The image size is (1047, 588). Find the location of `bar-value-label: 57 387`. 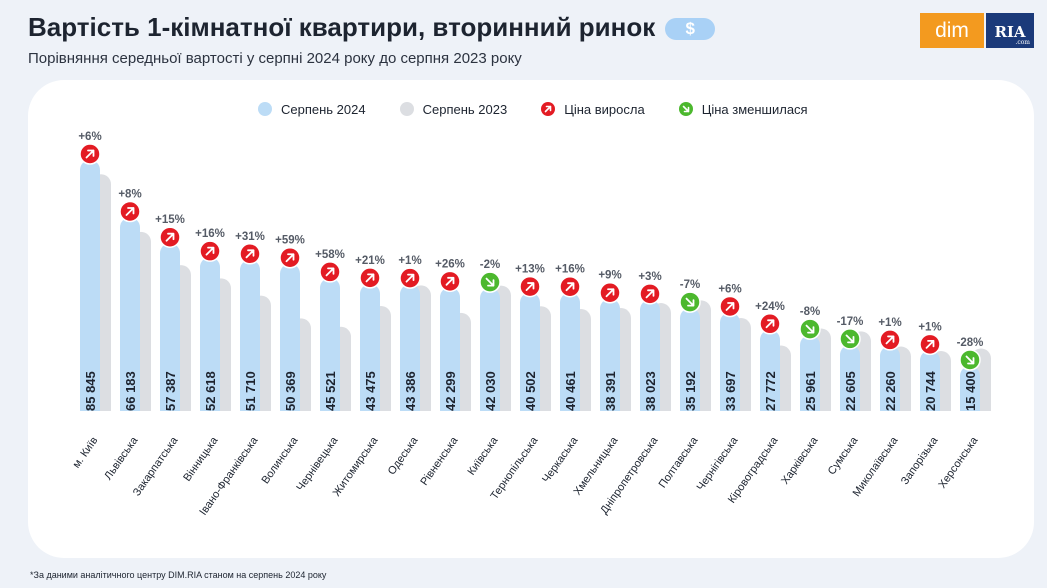

bar-value-label: 57 387 is located at coordinates (170, 391).